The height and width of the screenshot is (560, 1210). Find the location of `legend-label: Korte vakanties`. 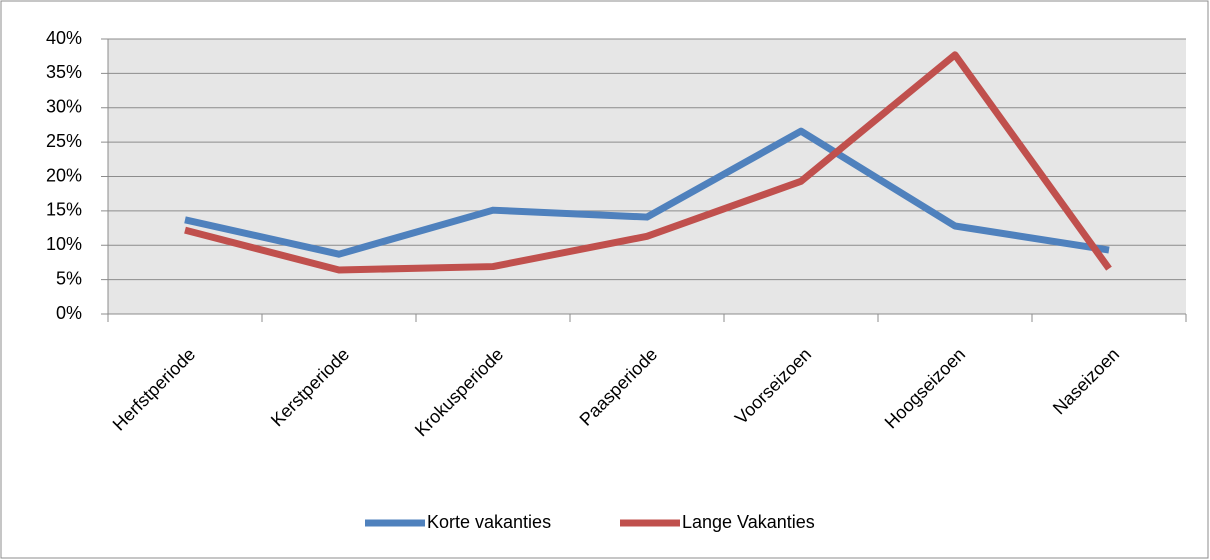

legend-label: Korte vakanties is located at coordinates (489, 522).